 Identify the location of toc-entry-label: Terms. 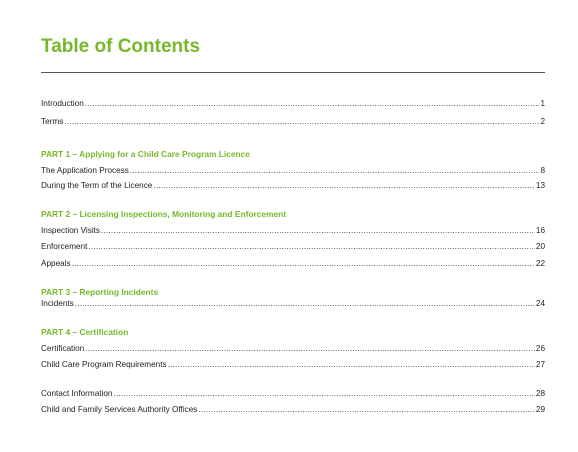
(52, 121).